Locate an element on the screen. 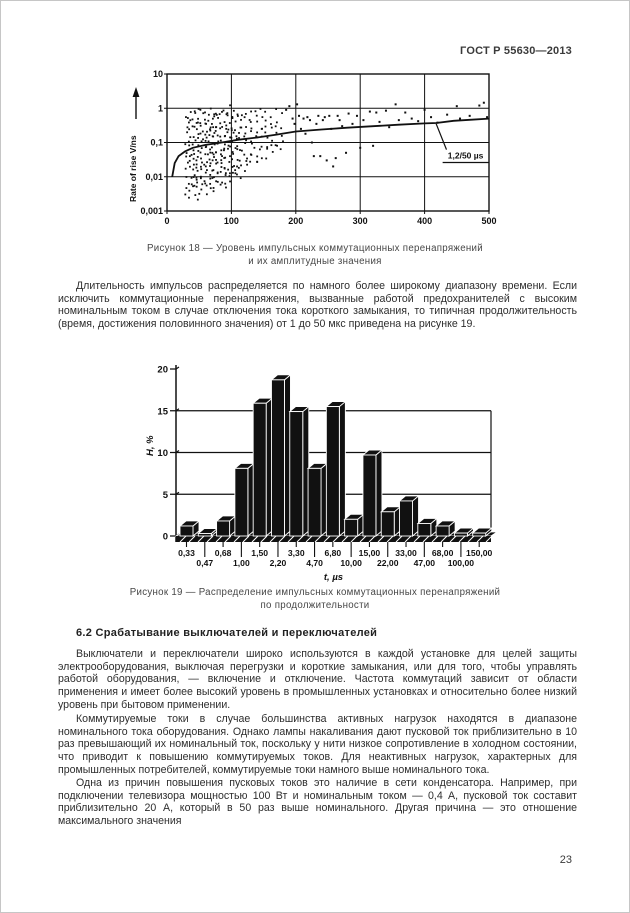  impulse-shape-annotation: 1,2/50 µs is located at coordinates (466, 155).